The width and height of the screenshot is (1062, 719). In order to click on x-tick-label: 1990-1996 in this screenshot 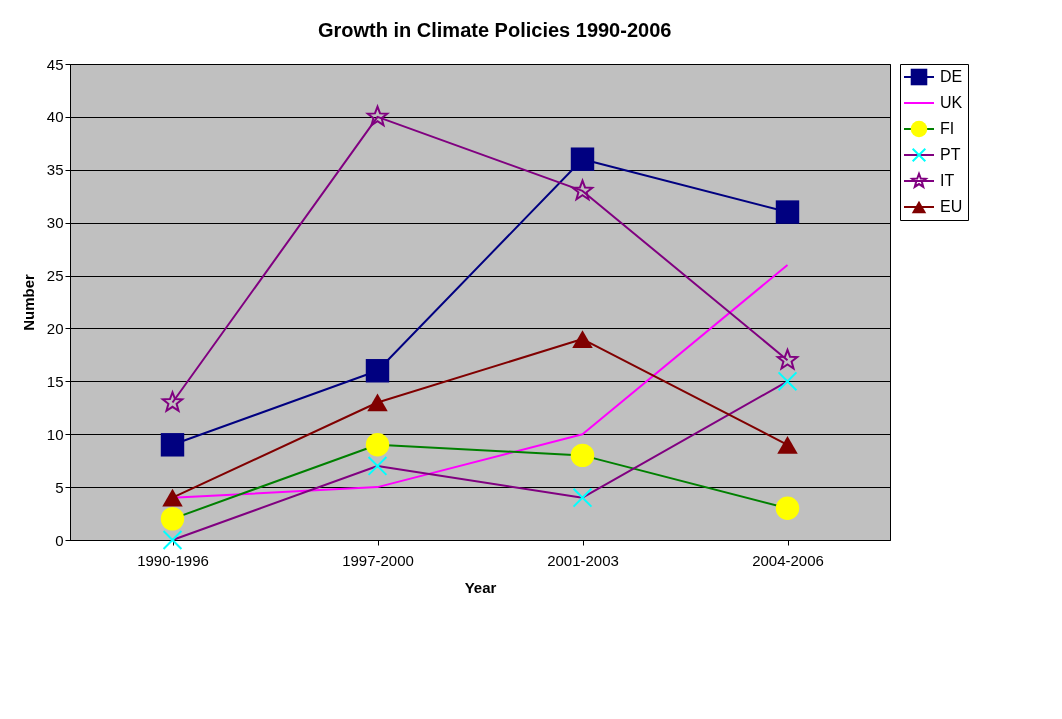, I will do `click(173, 560)`.